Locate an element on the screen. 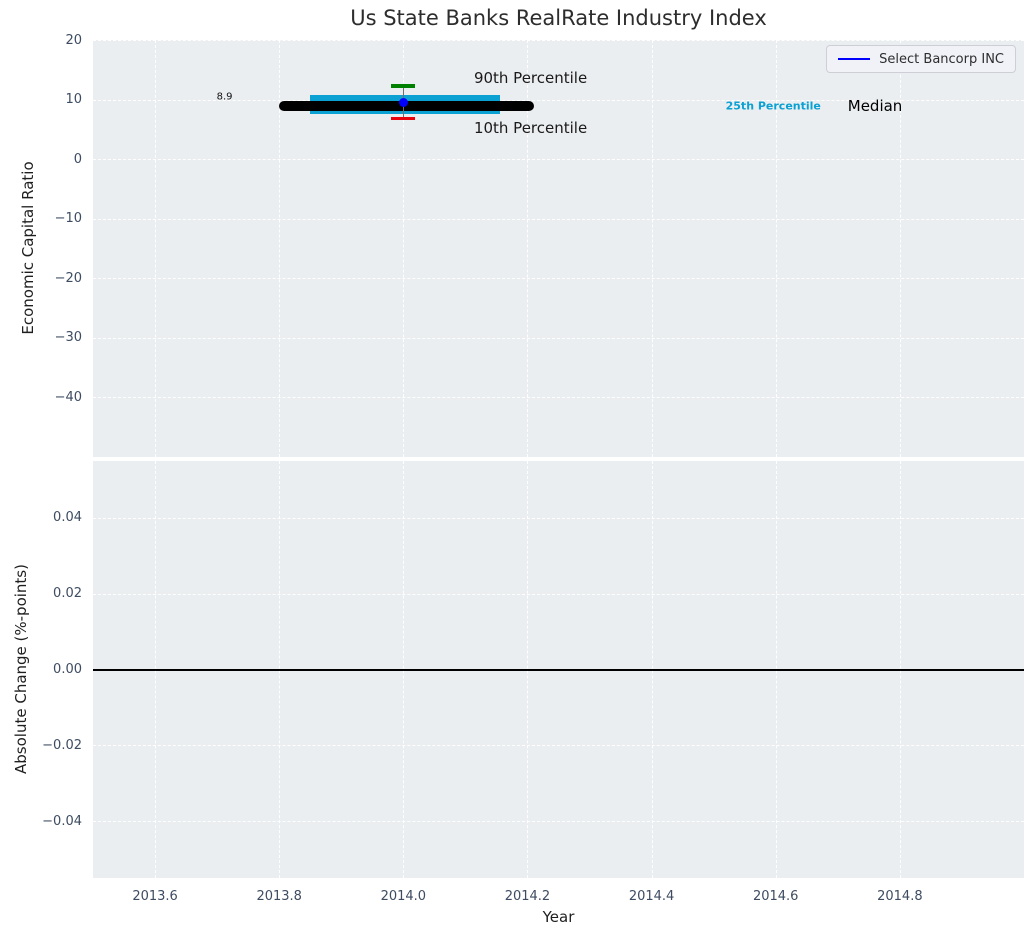  y-tick-label: 0.04 is located at coordinates (67, 518).